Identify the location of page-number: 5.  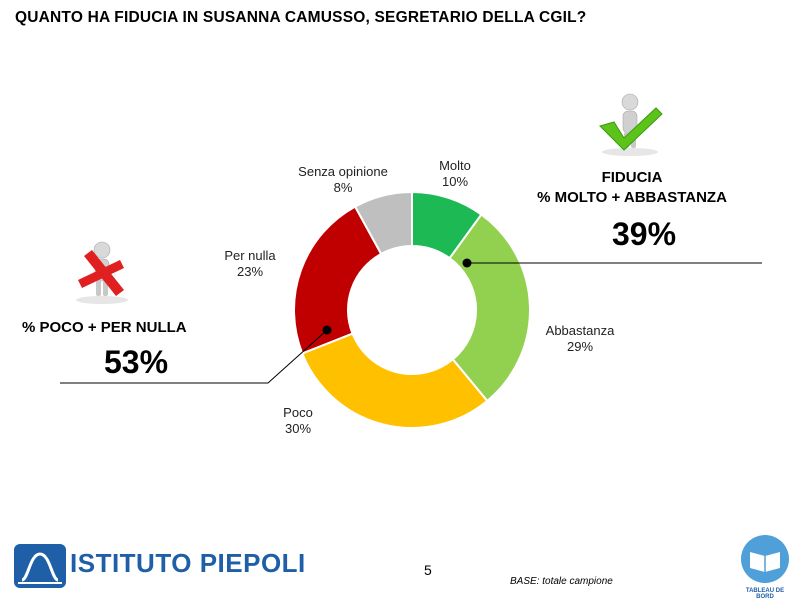
(428, 570).